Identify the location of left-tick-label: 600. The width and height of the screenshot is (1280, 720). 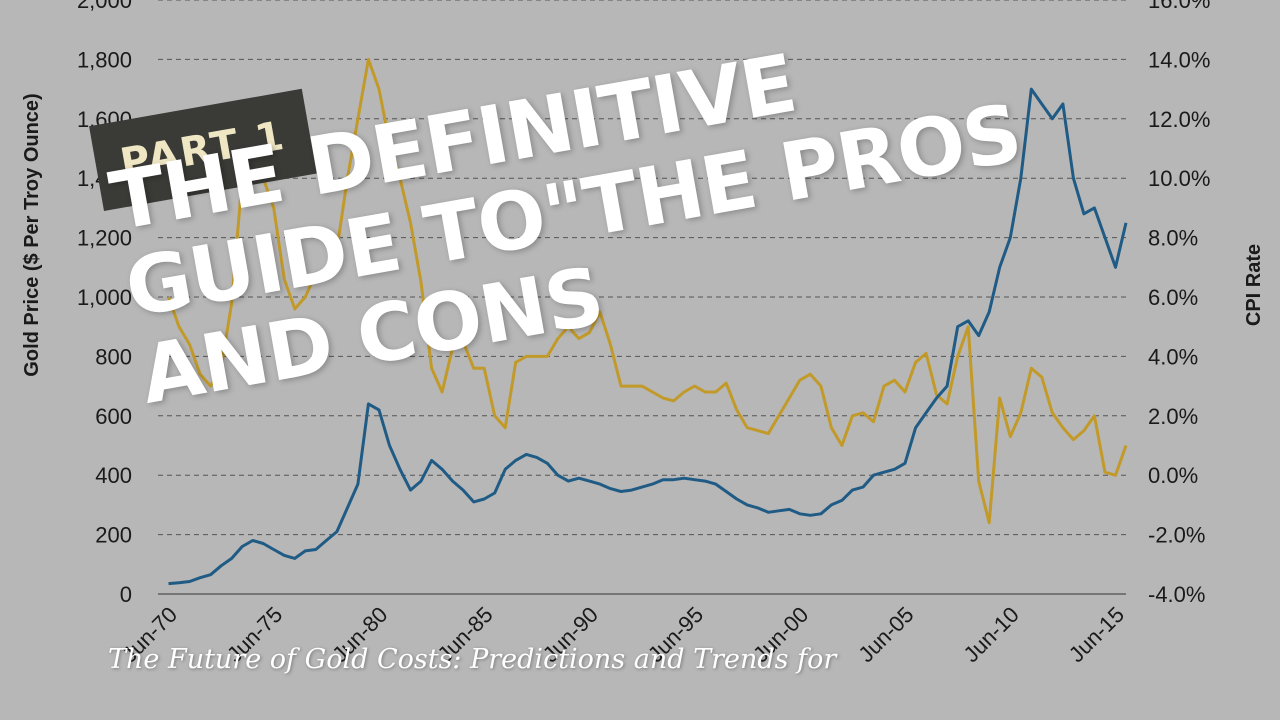
(113, 416).